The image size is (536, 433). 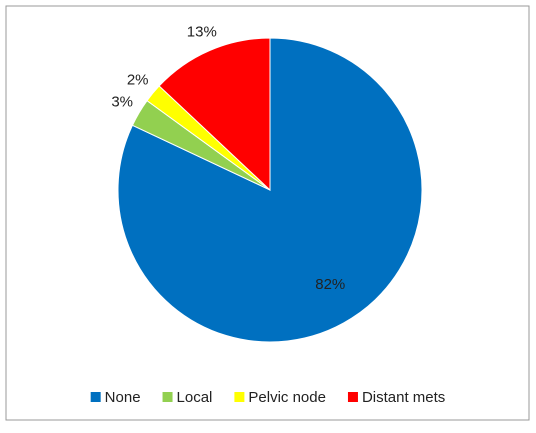 What do you see at coordinates (202, 31) in the screenshot?
I see `data-label: 13%` at bounding box center [202, 31].